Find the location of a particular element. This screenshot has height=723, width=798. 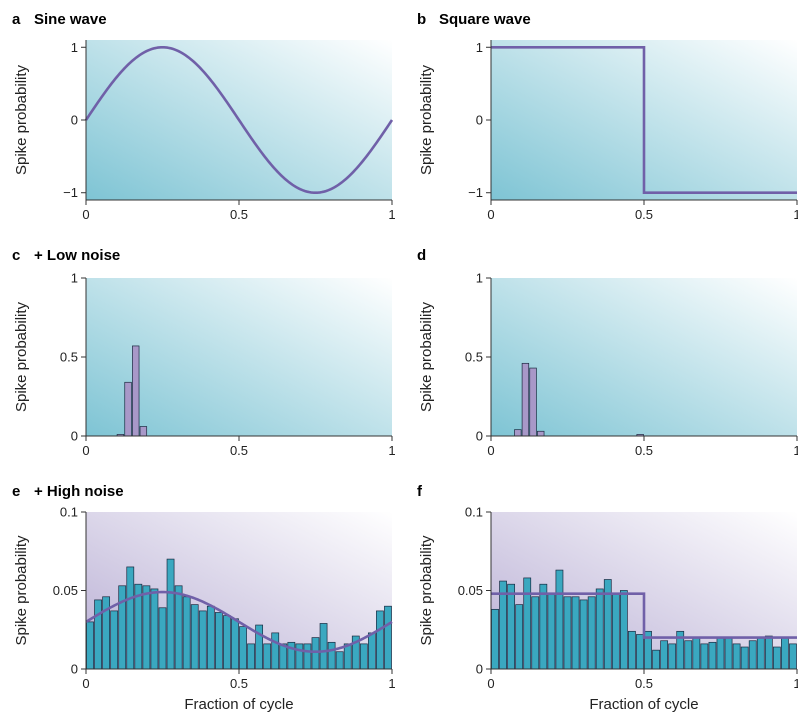

plot-background is located at coordinates (644, 357).